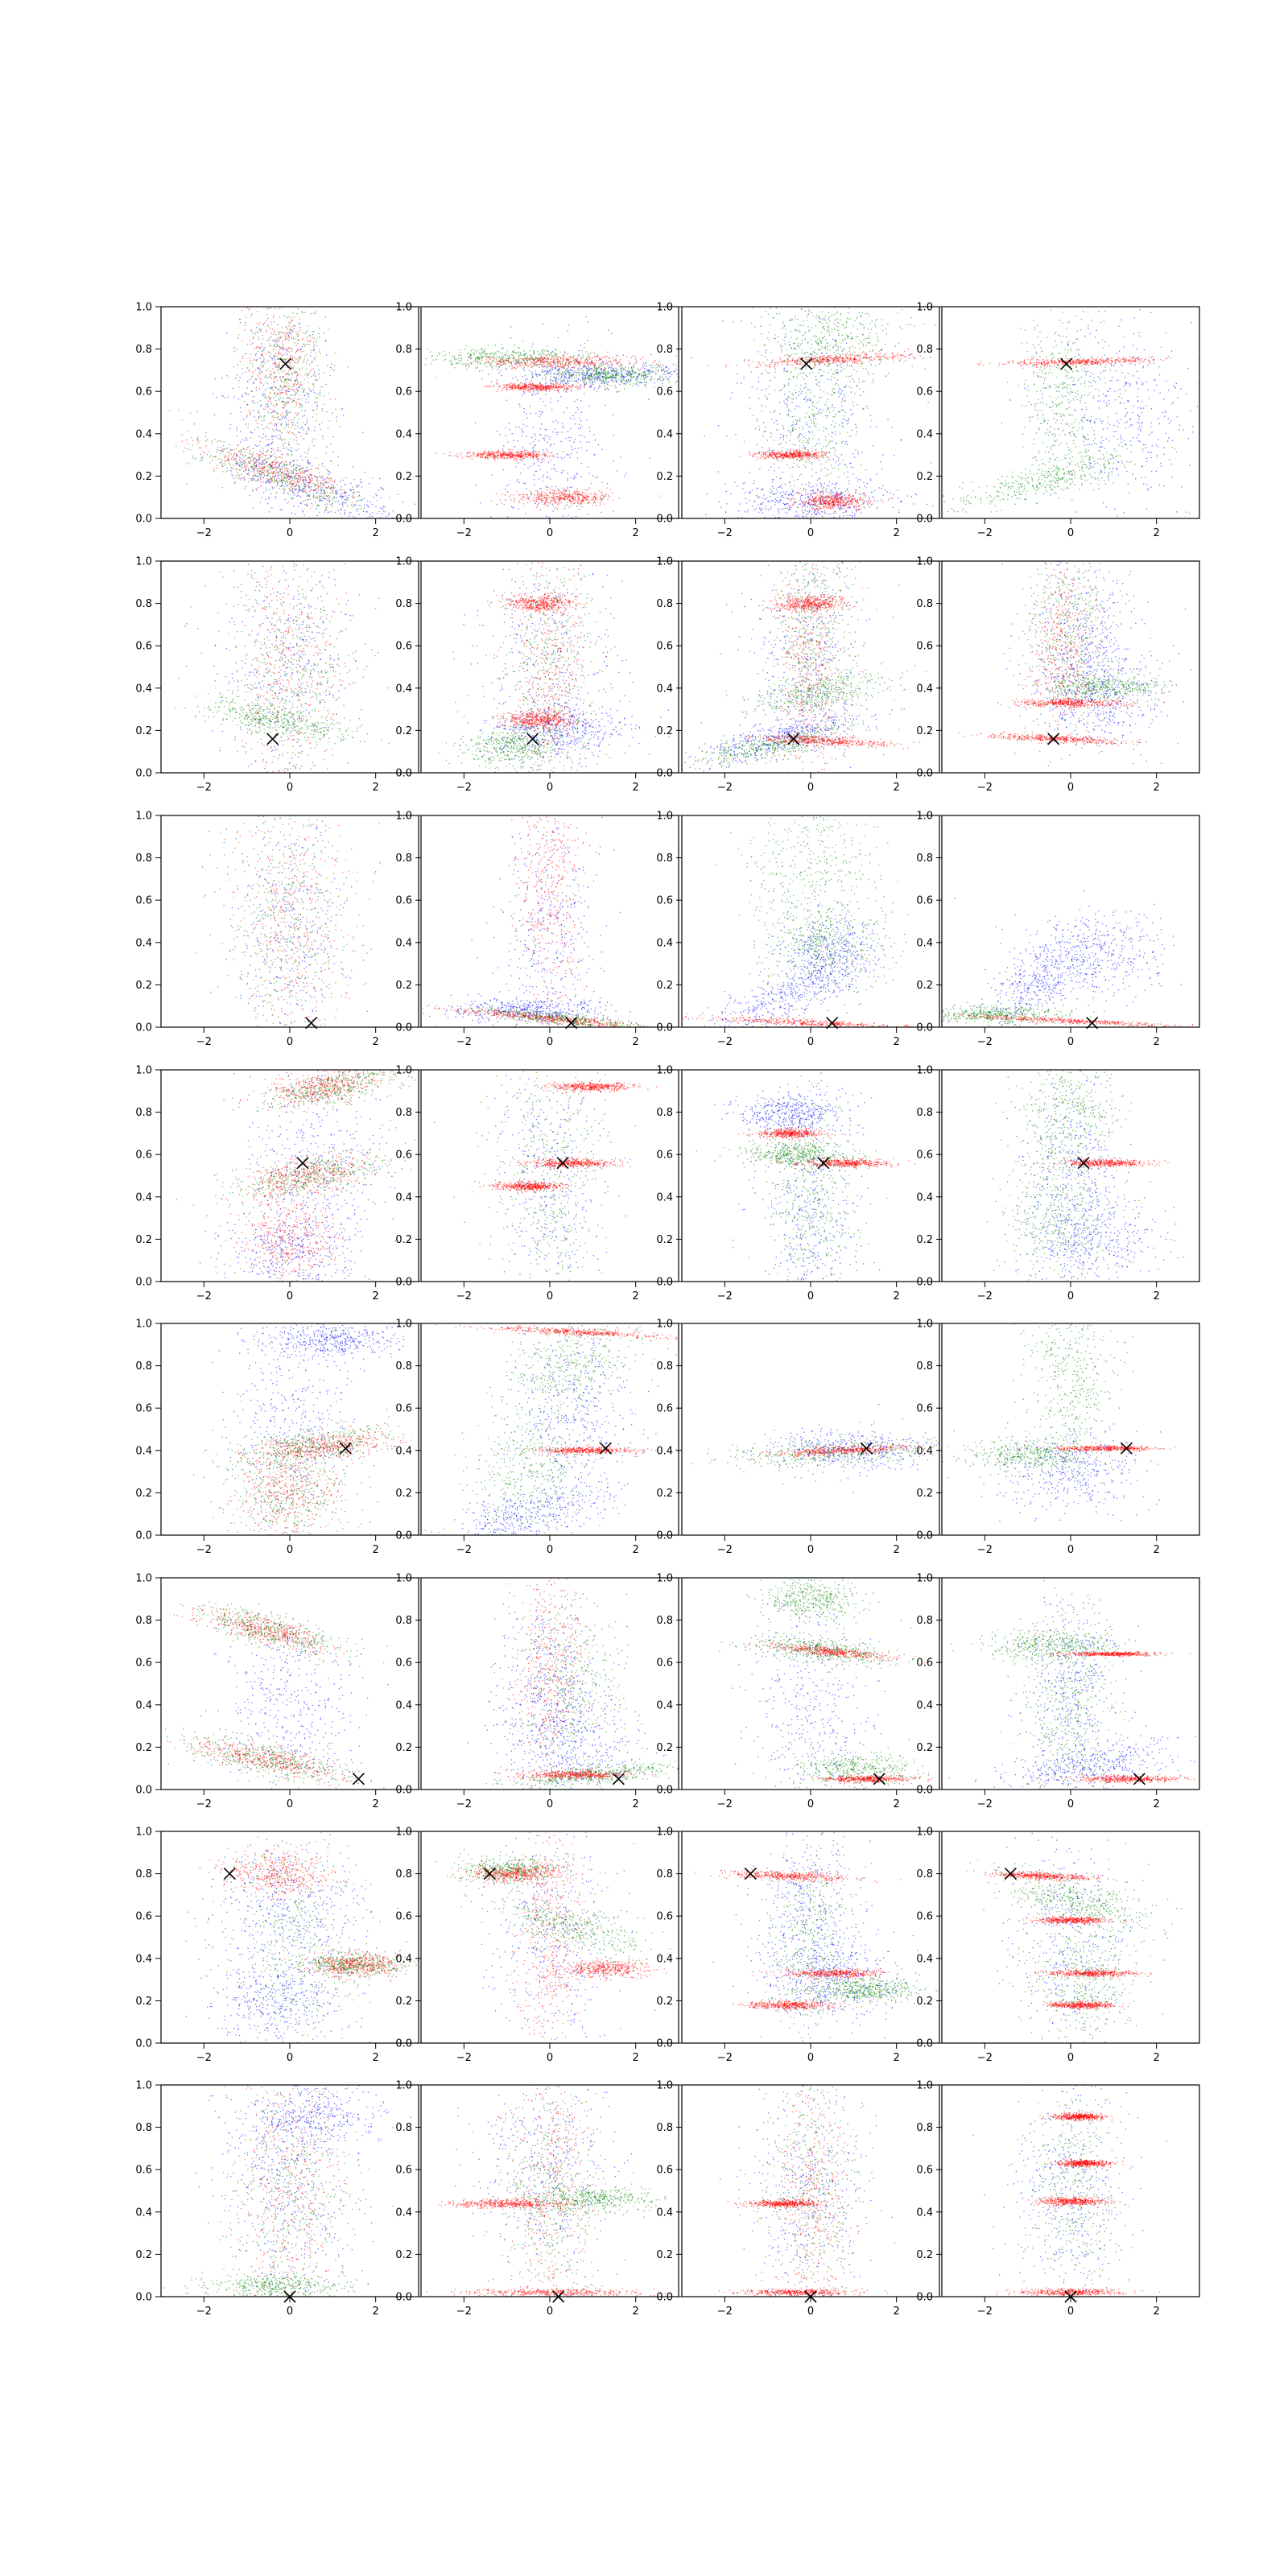 This screenshot has height=2576, width=1288. I want to click on scatter-points, so click(552, 417).